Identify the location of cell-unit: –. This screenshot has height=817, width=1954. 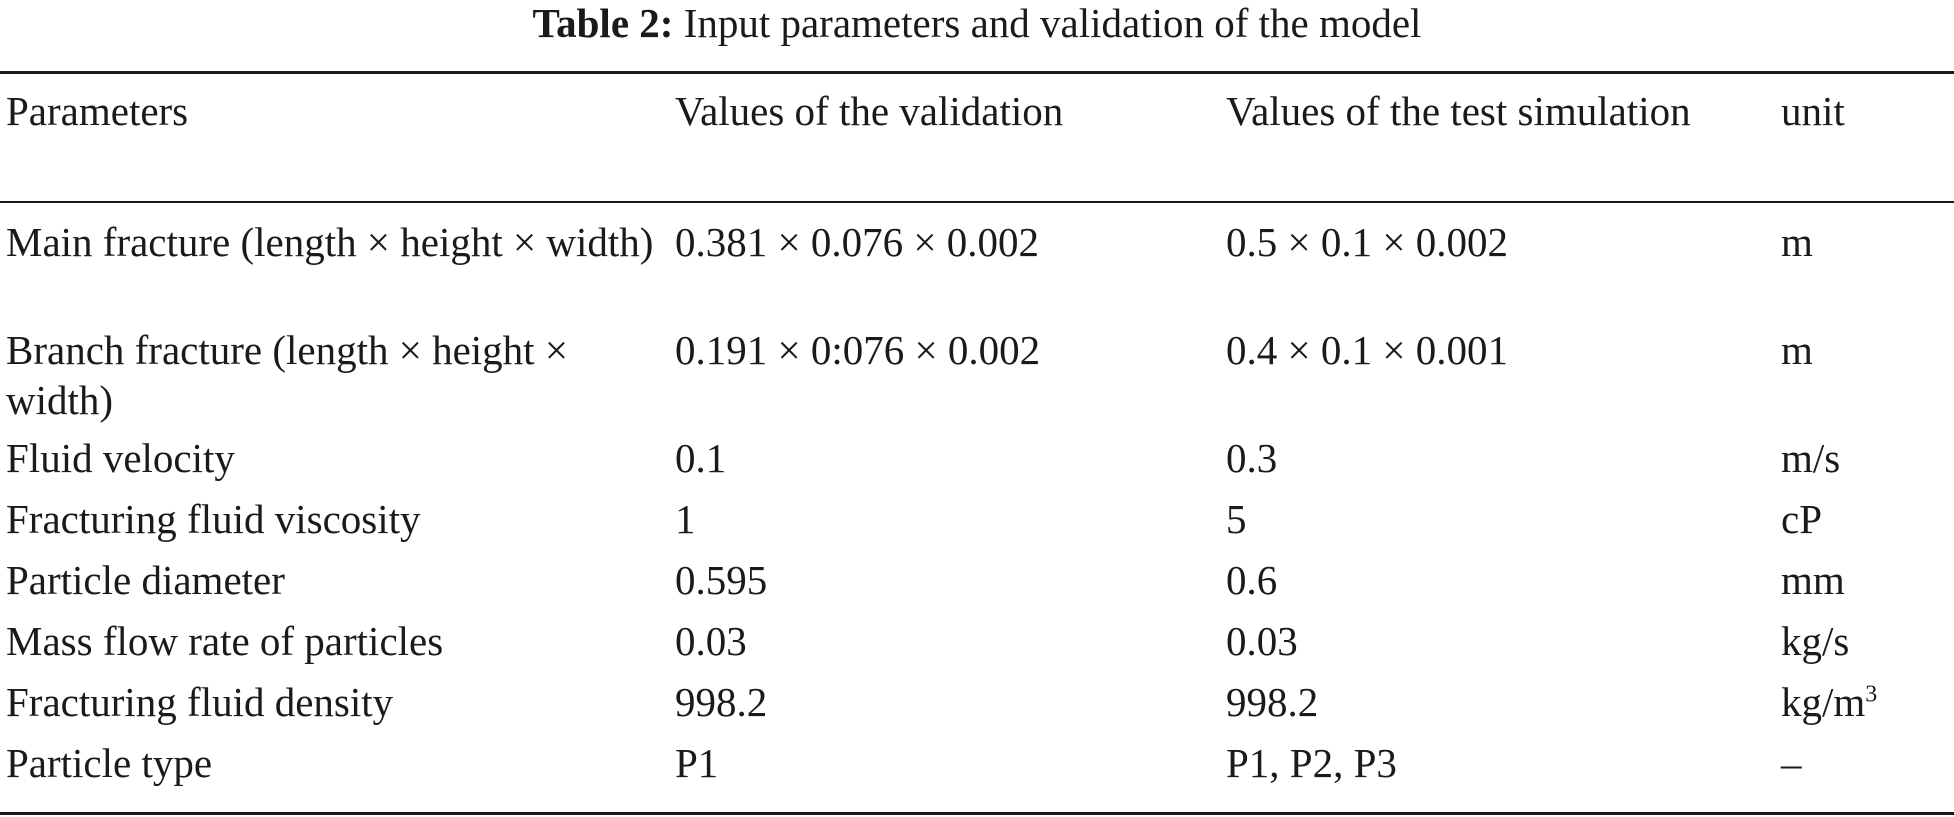
(1791, 763).